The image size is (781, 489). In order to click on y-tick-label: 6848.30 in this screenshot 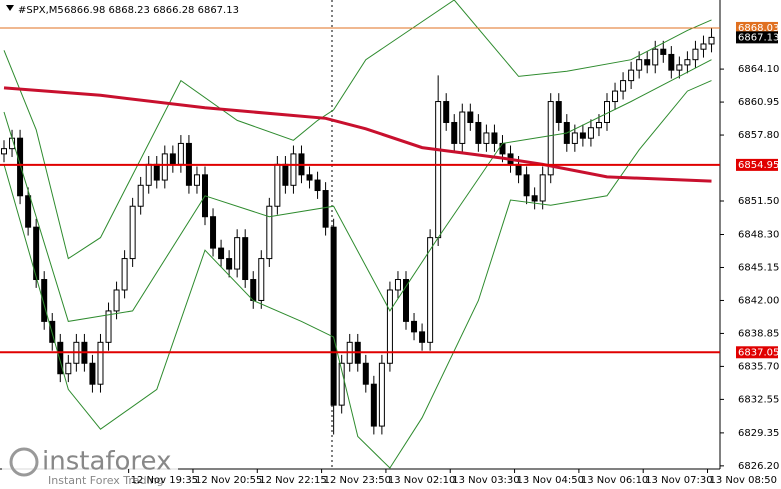, I will do `click(758, 235)`.